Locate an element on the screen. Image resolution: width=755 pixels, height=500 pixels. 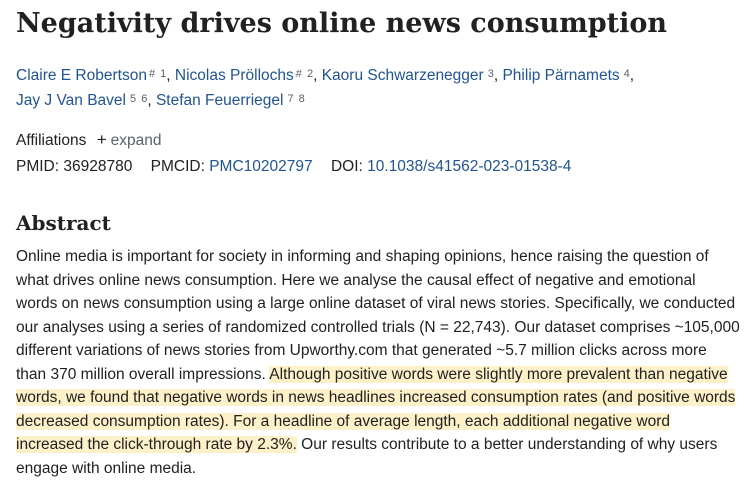
author-item: Nicolas Pröllochs # 2 is located at coordinates (244, 75).